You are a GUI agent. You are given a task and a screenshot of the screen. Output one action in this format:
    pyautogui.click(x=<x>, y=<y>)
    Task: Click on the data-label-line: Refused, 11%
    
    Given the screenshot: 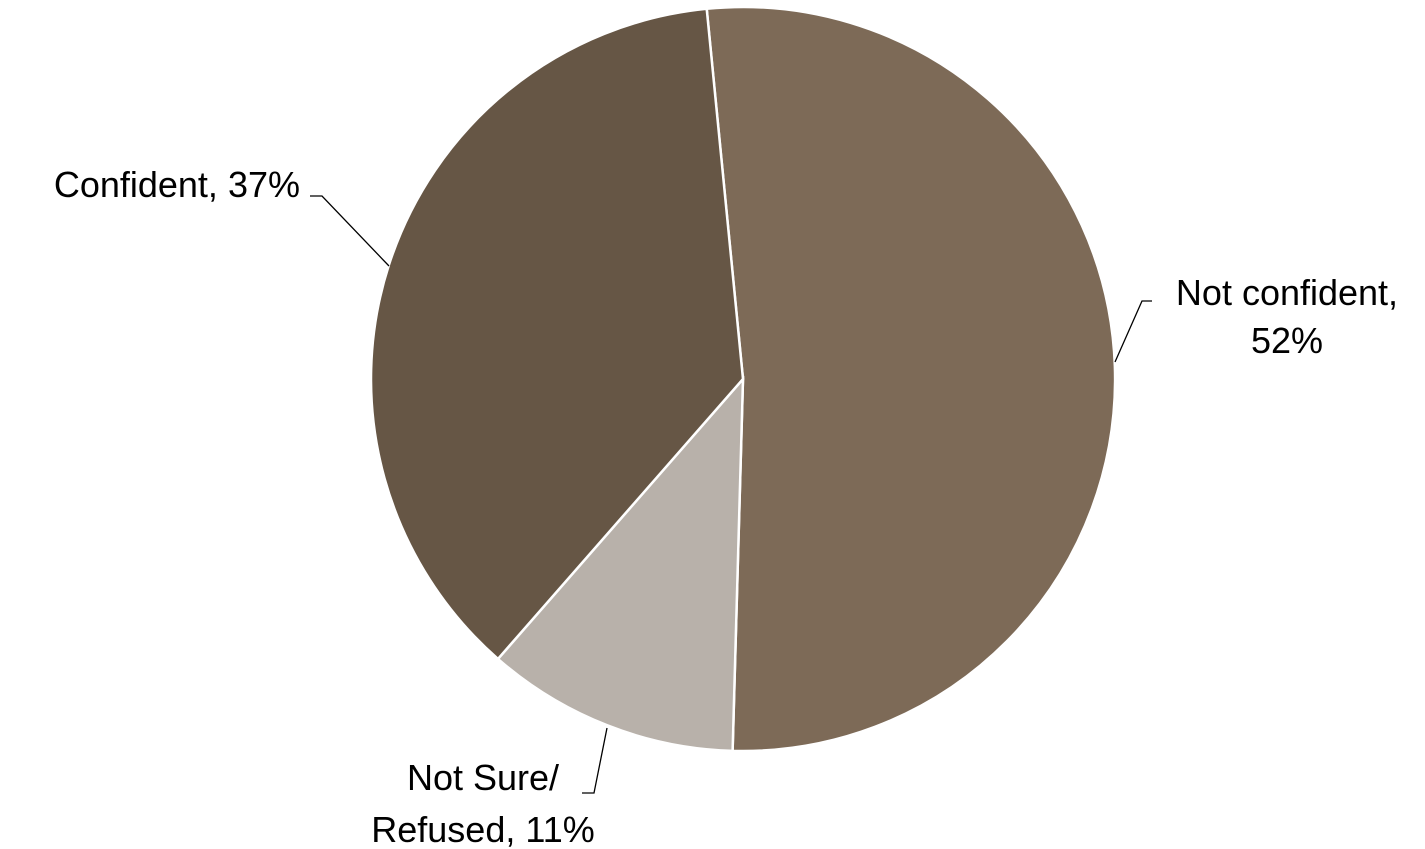 What is the action you would take?
    pyautogui.click(x=482, y=829)
    